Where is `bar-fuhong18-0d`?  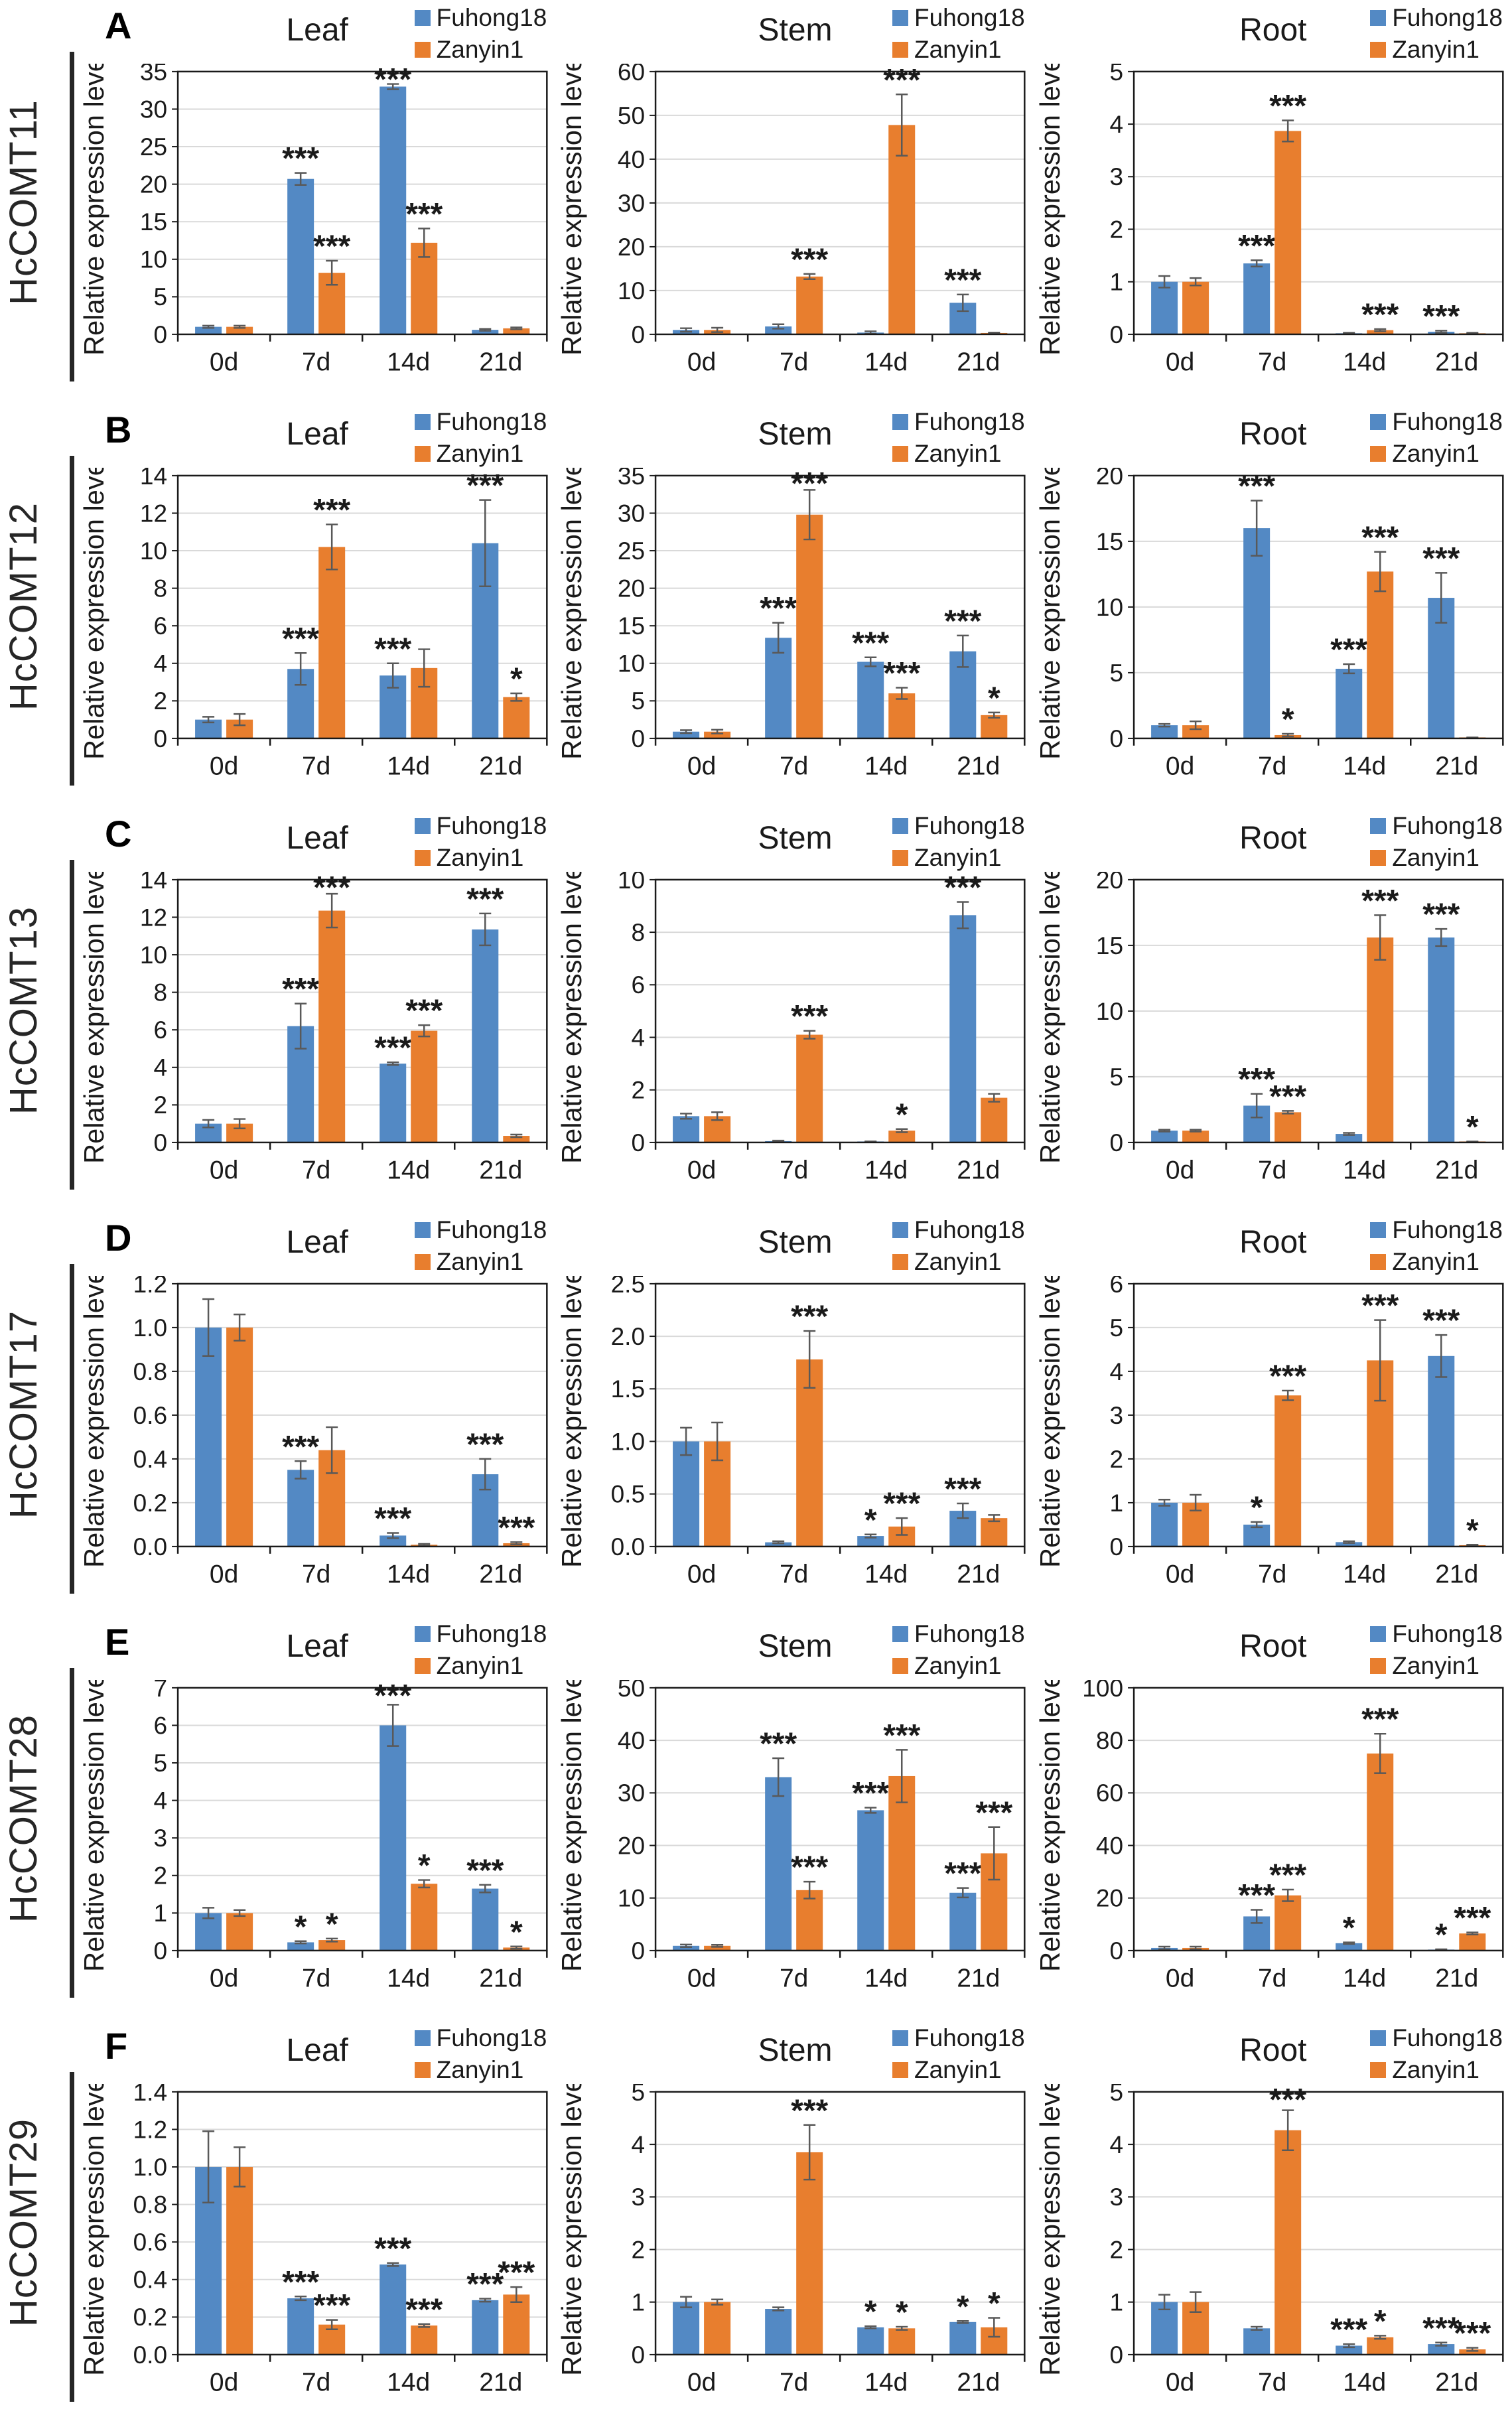
bar-fuhong18-0d is located at coordinates (686, 734).